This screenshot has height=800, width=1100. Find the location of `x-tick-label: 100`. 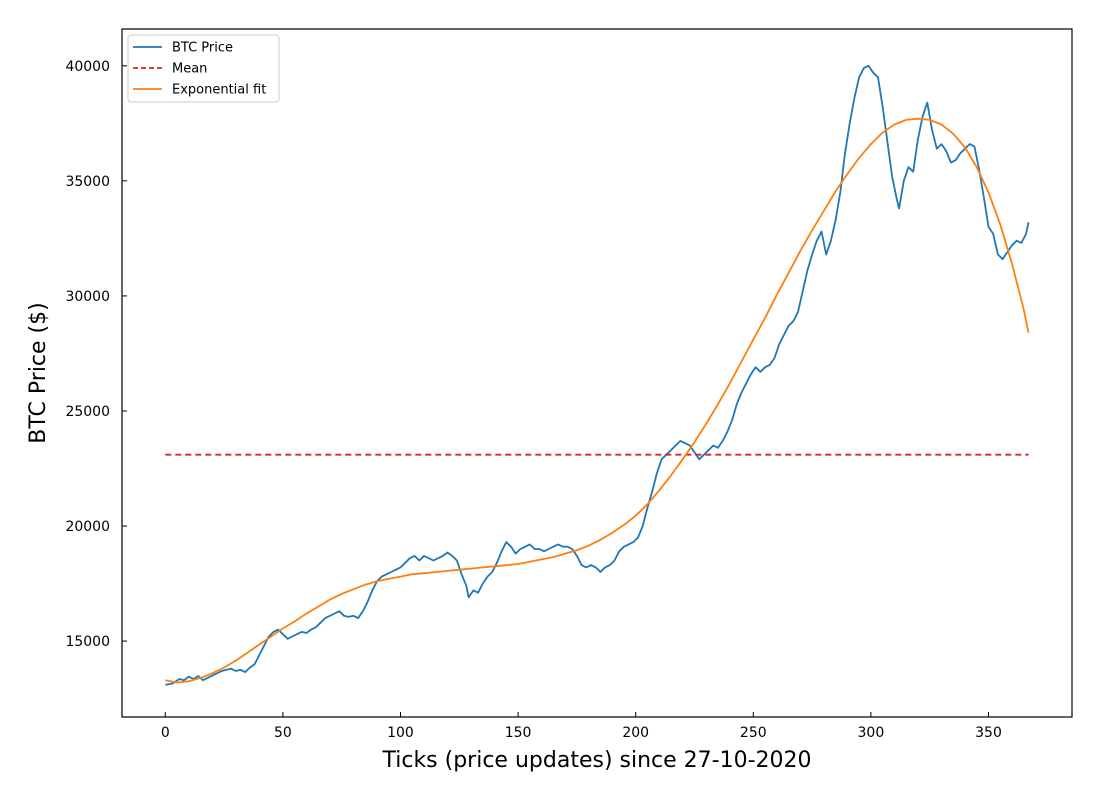

x-tick-label: 100 is located at coordinates (400, 733).